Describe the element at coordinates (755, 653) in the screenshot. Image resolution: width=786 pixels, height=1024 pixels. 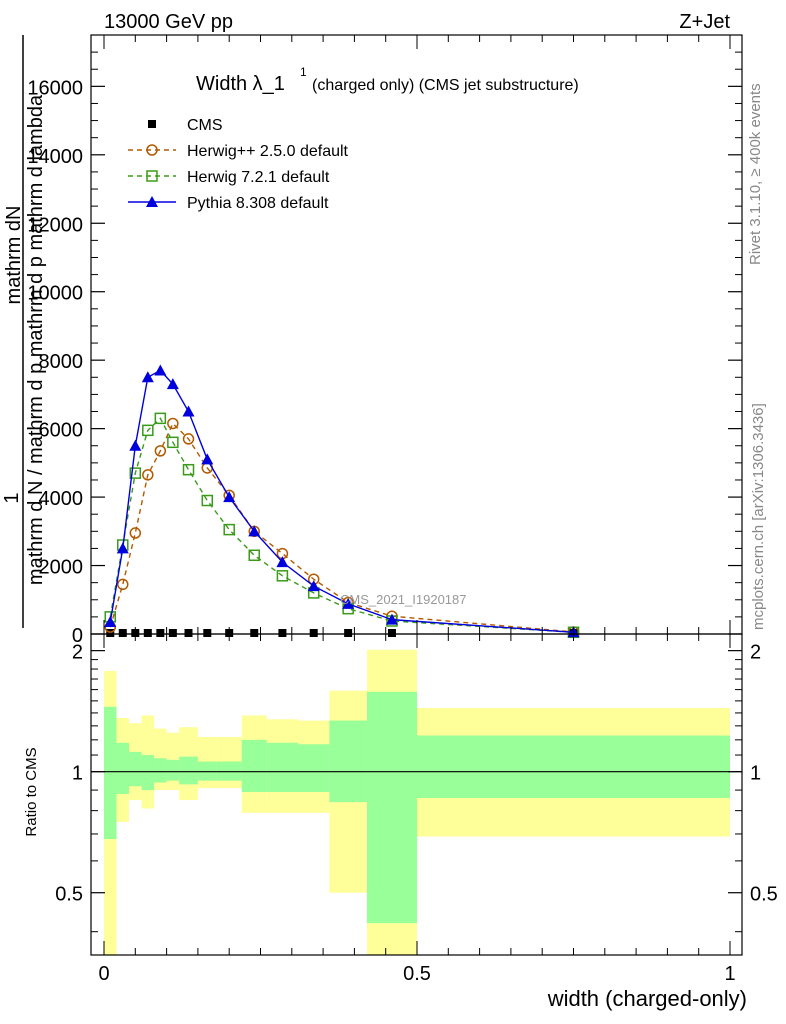
I see `ratio-ytick-label-right-2: 2` at that location.